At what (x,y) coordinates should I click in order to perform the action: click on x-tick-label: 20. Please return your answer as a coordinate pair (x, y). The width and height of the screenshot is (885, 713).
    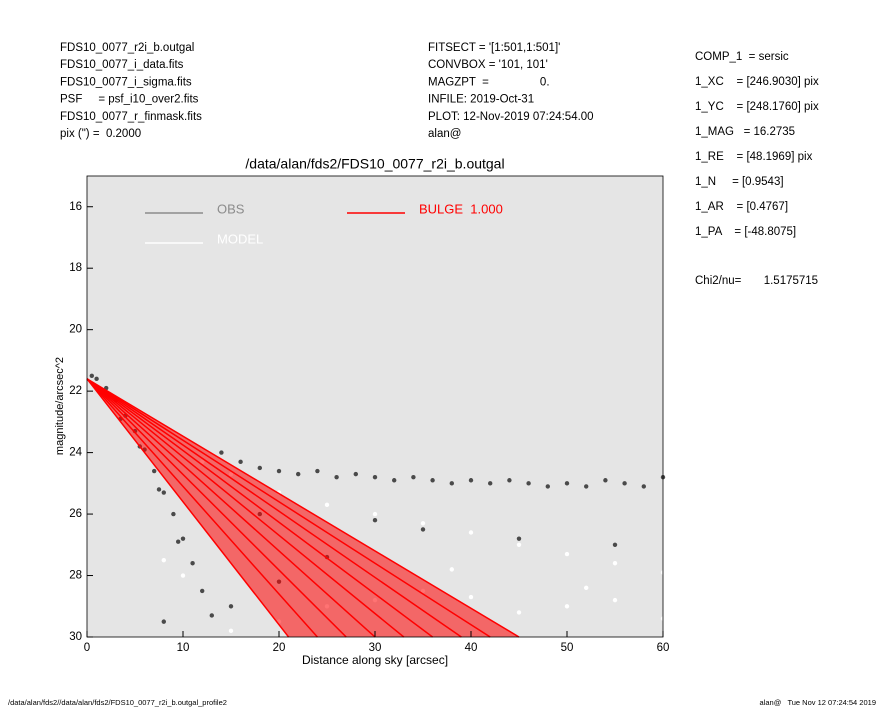
    Looking at the image, I should click on (279, 648).